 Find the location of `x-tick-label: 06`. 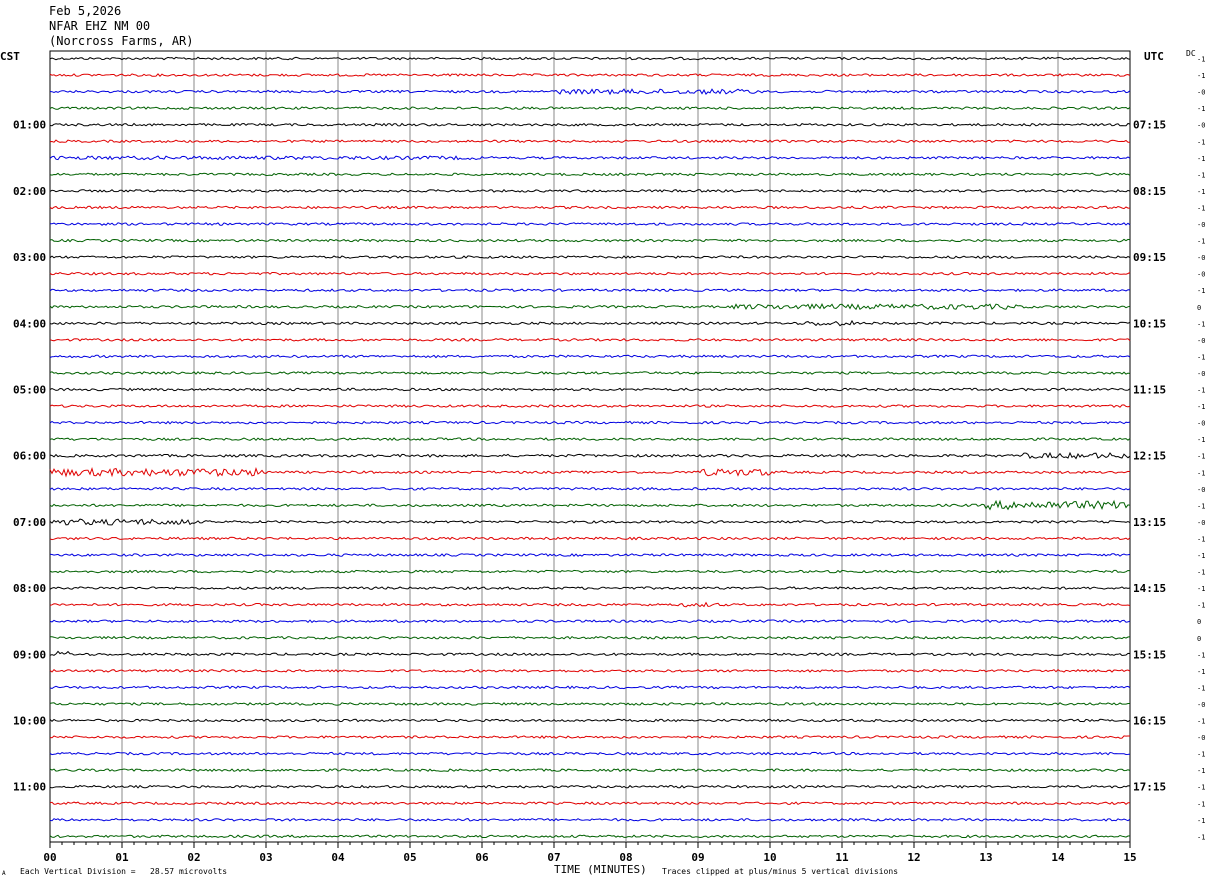

x-tick-label: 06 is located at coordinates (482, 857).